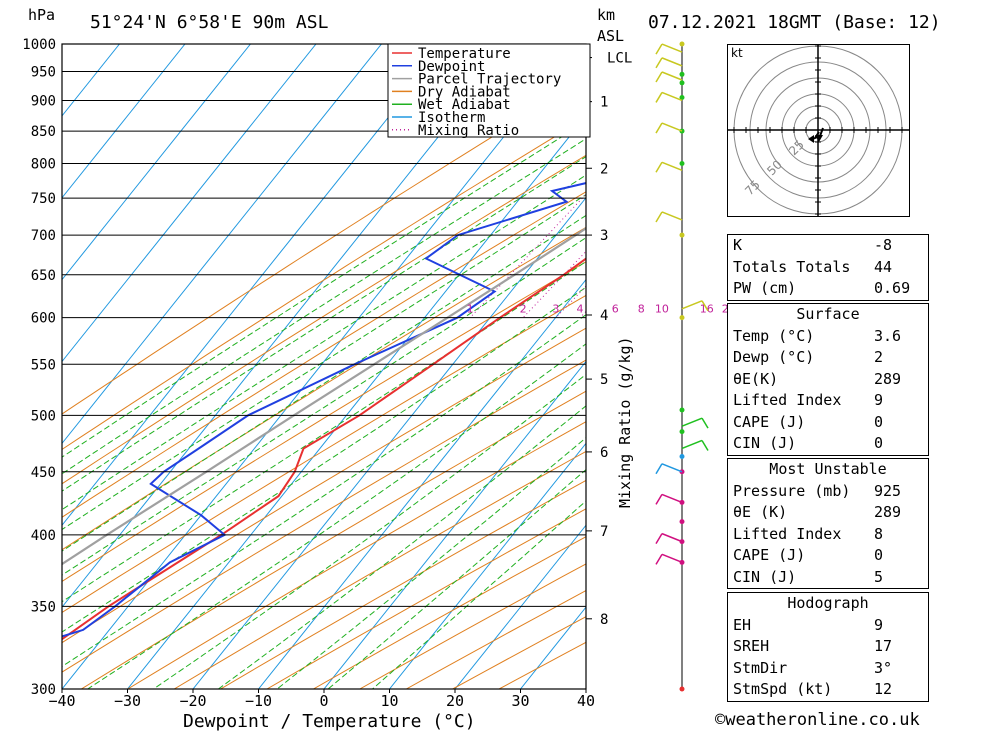  Describe the element at coordinates (888, 512) in the screenshot. I see `row-value: 289` at that location.